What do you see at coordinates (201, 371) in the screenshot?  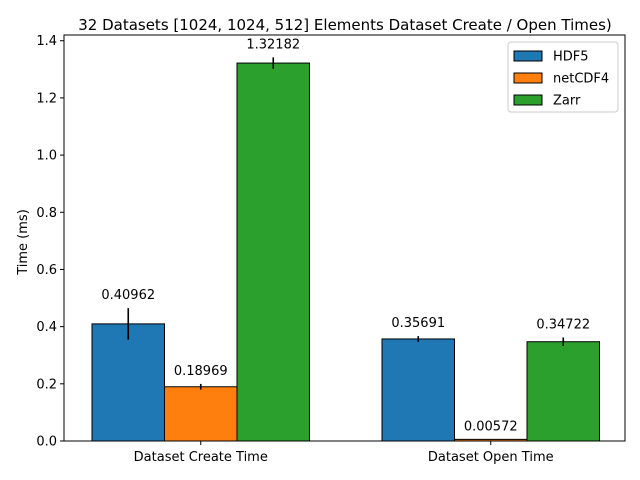 I see `data-label: 0.18969` at bounding box center [201, 371].